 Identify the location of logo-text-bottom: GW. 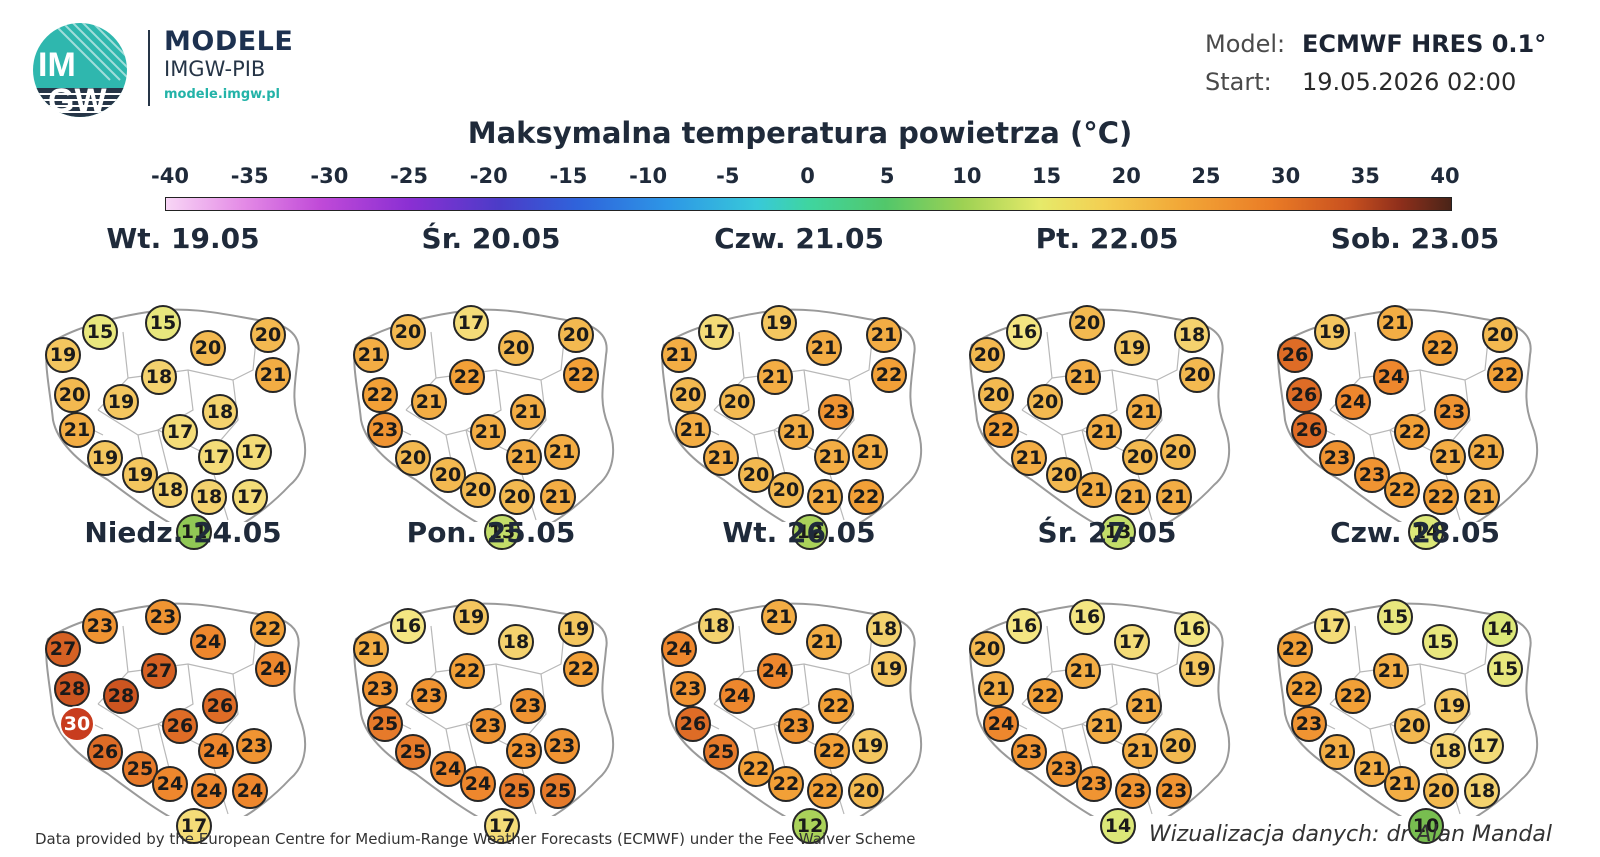
(77, 101).